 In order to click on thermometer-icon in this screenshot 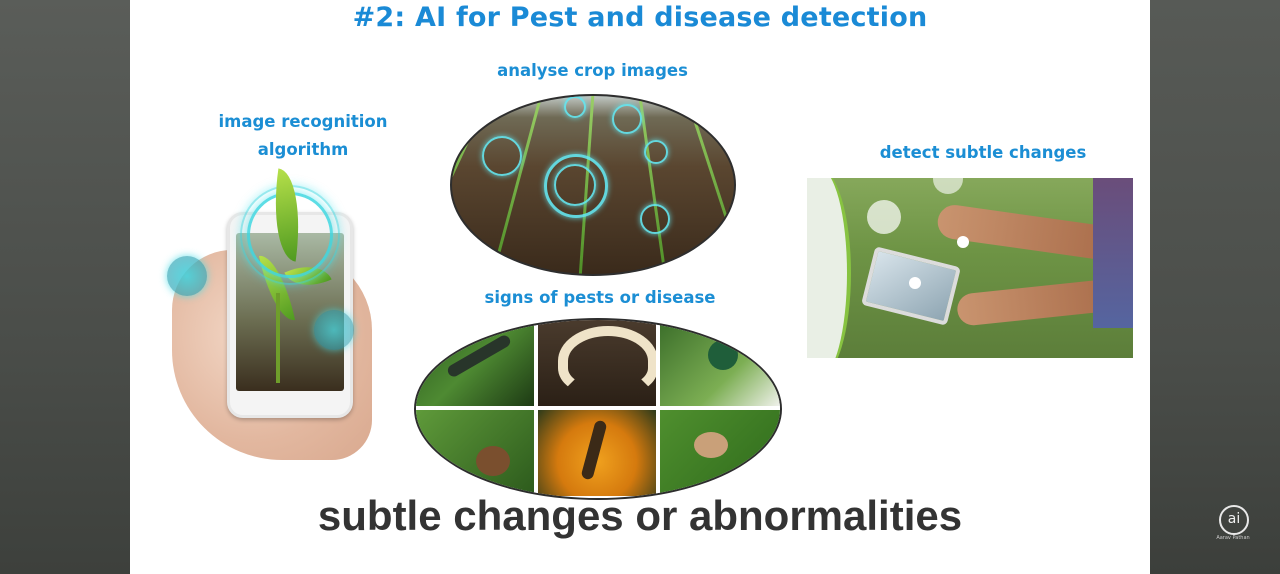, I will do `click(627, 119)`.